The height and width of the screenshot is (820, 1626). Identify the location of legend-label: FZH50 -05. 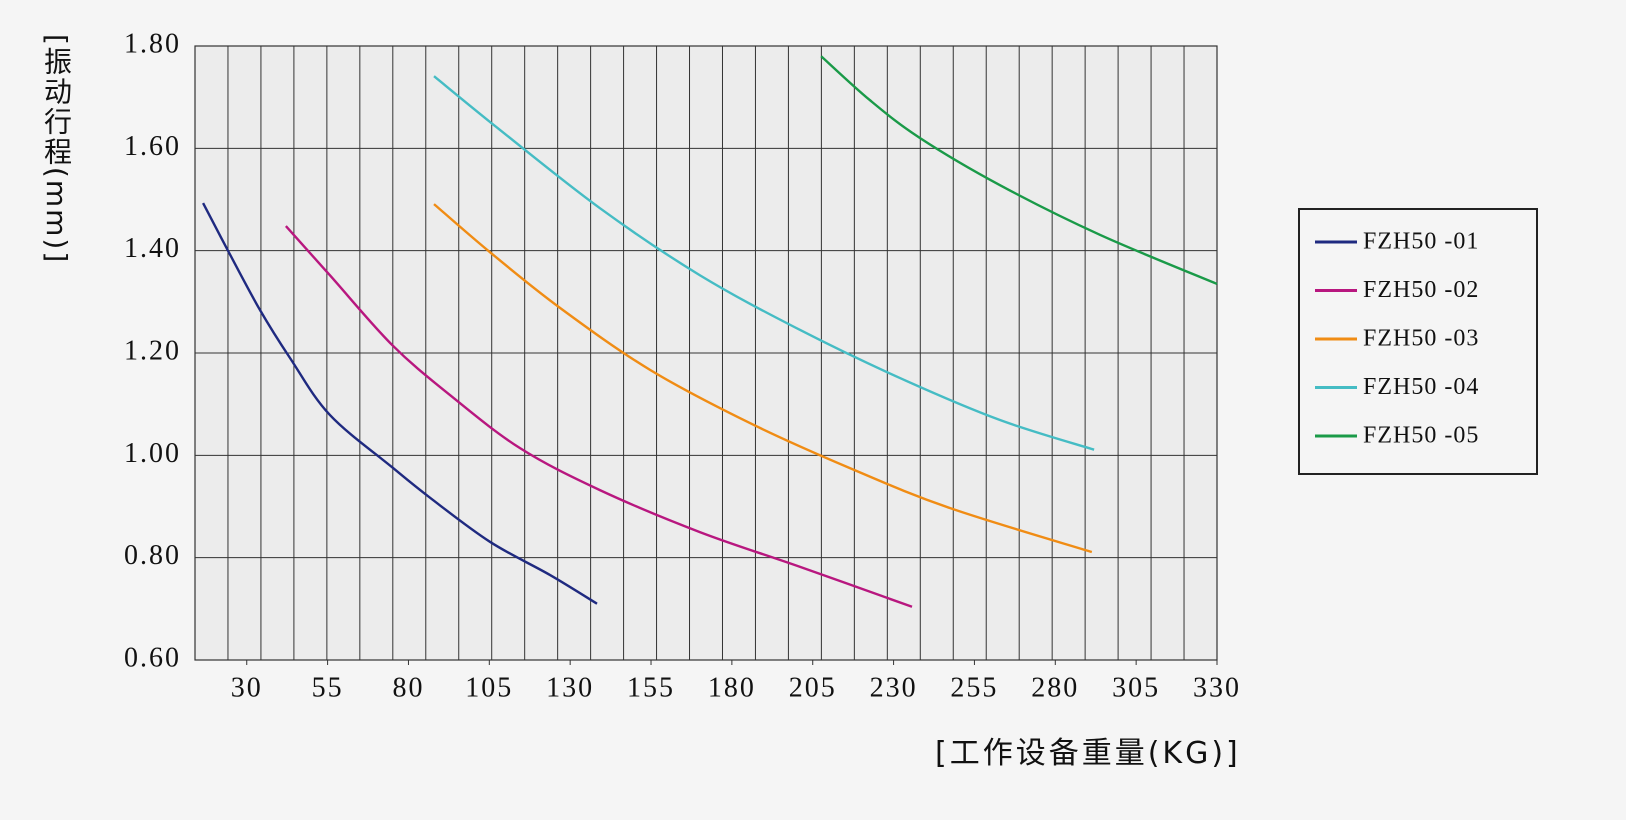
(1421, 436).